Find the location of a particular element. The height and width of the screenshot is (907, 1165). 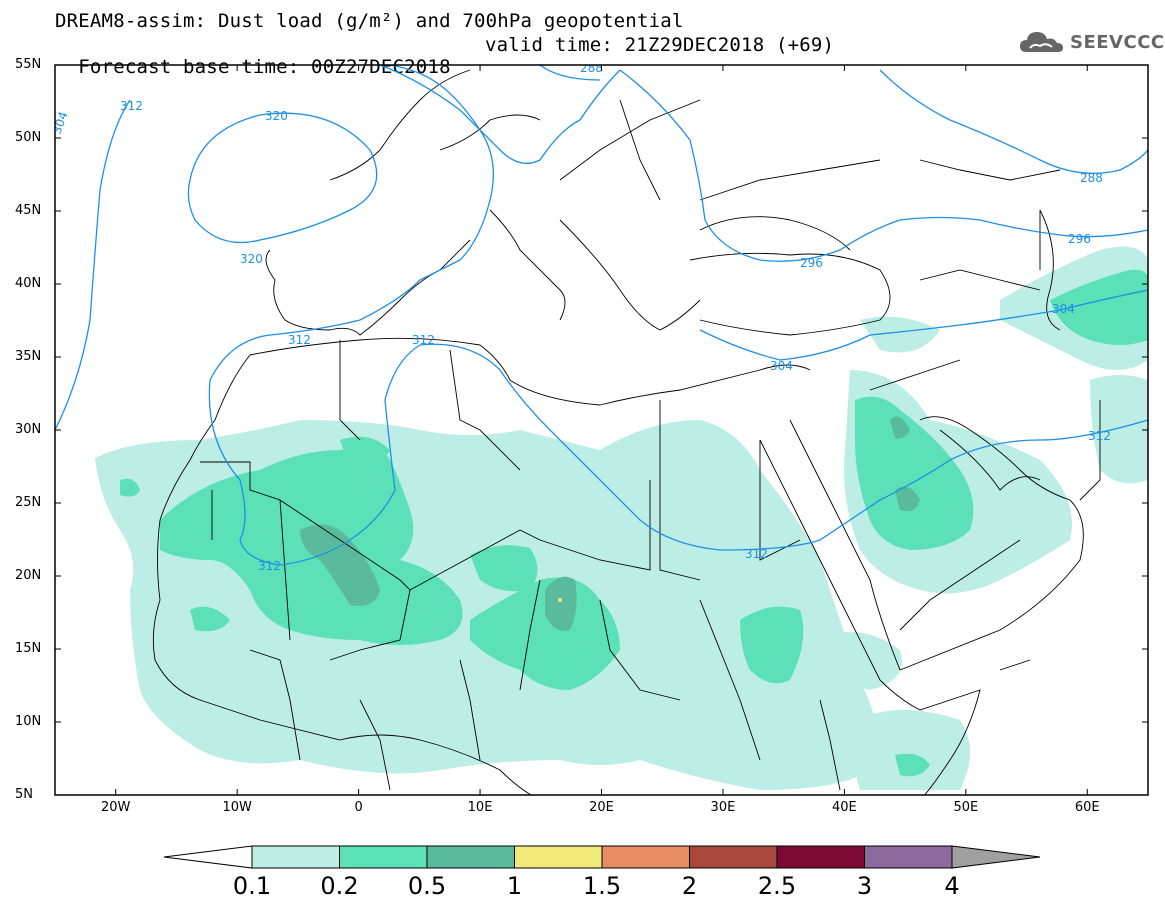

dust-shading-high is located at coordinates (610, 523).